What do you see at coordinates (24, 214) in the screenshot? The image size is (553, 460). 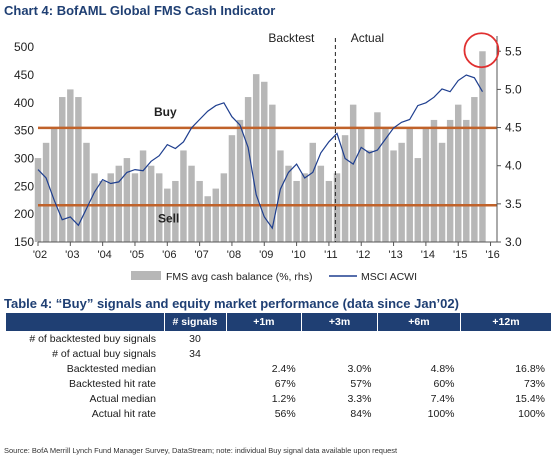 I see `left-tick-label: 200` at bounding box center [24, 214].